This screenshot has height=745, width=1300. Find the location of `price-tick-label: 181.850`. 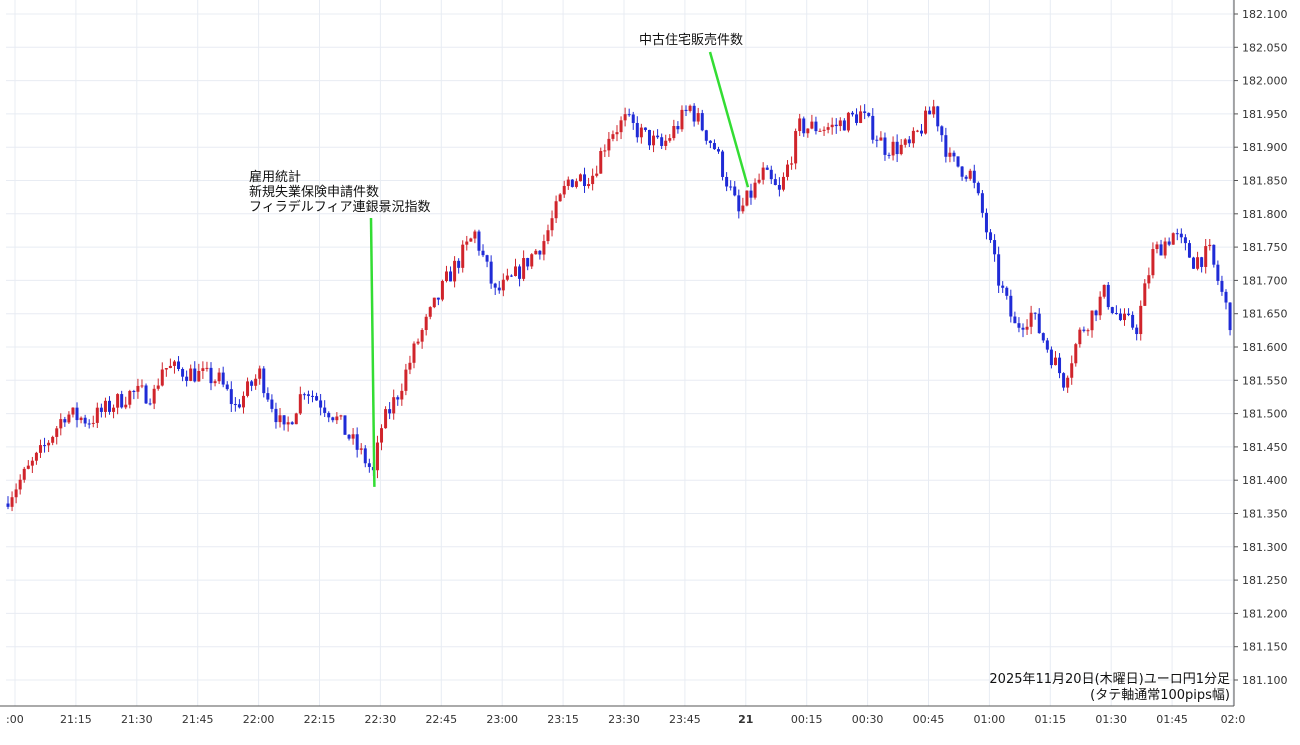

price-tick-label: 181.850 is located at coordinates (1265, 181).